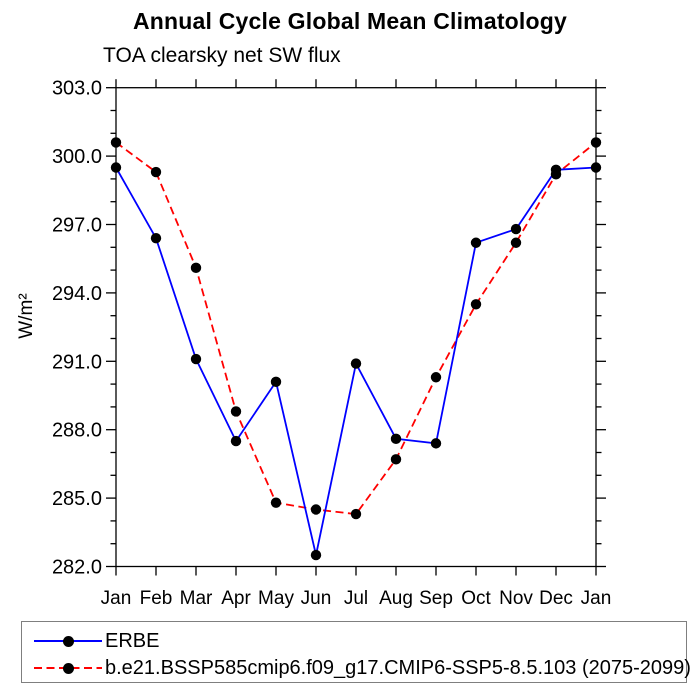 This screenshot has height=700, width=700. What do you see at coordinates (77, 157) in the screenshot?
I see `y-tick-label: 300.0` at bounding box center [77, 157].